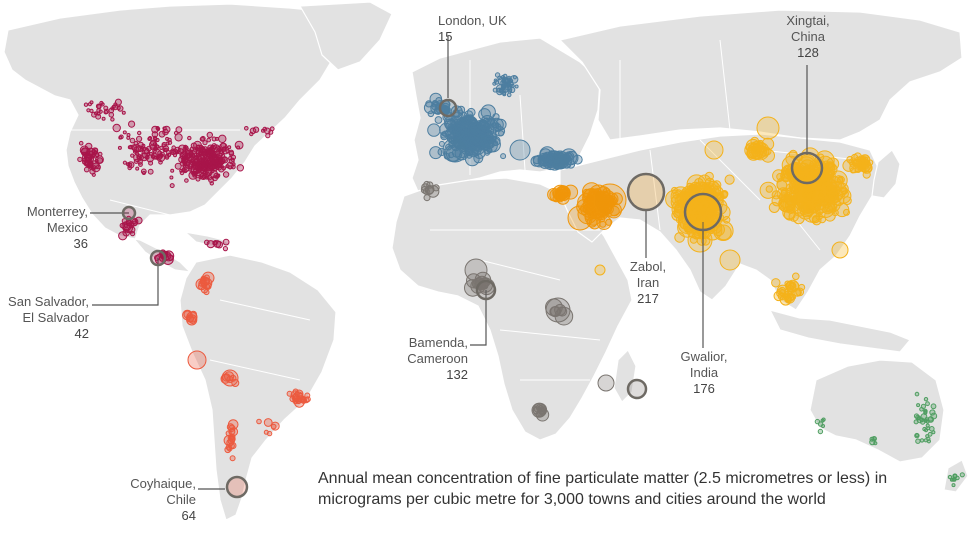 The height and width of the screenshot is (544, 971). Describe the element at coordinates (704, 388) in the screenshot. I see `callout-gwalior-value: 176` at that location.